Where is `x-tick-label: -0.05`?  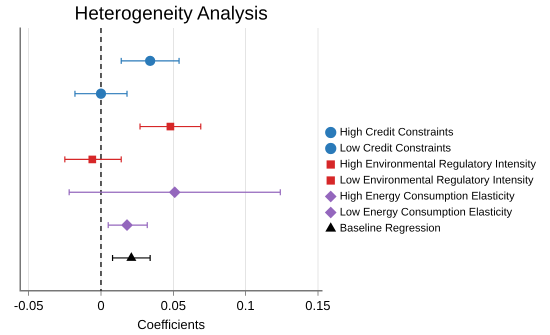
x-tick-label: -0.05 is located at coordinates (29, 306).